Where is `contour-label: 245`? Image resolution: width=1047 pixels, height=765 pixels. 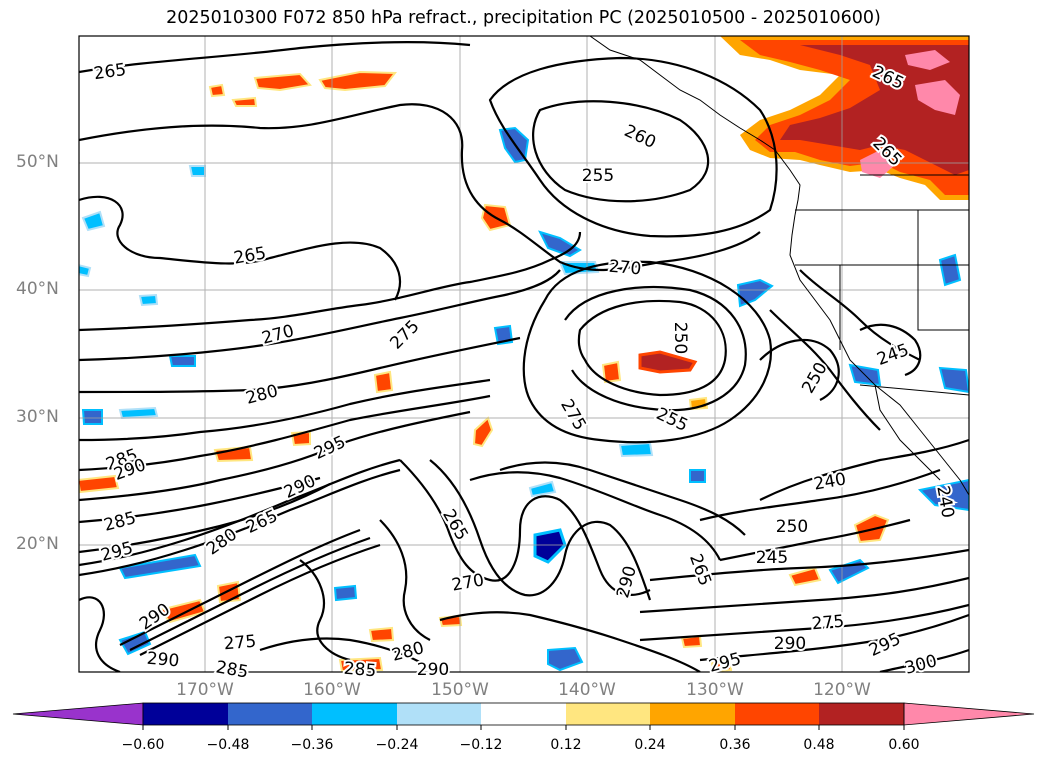 contour-label: 245 is located at coordinates (772, 558).